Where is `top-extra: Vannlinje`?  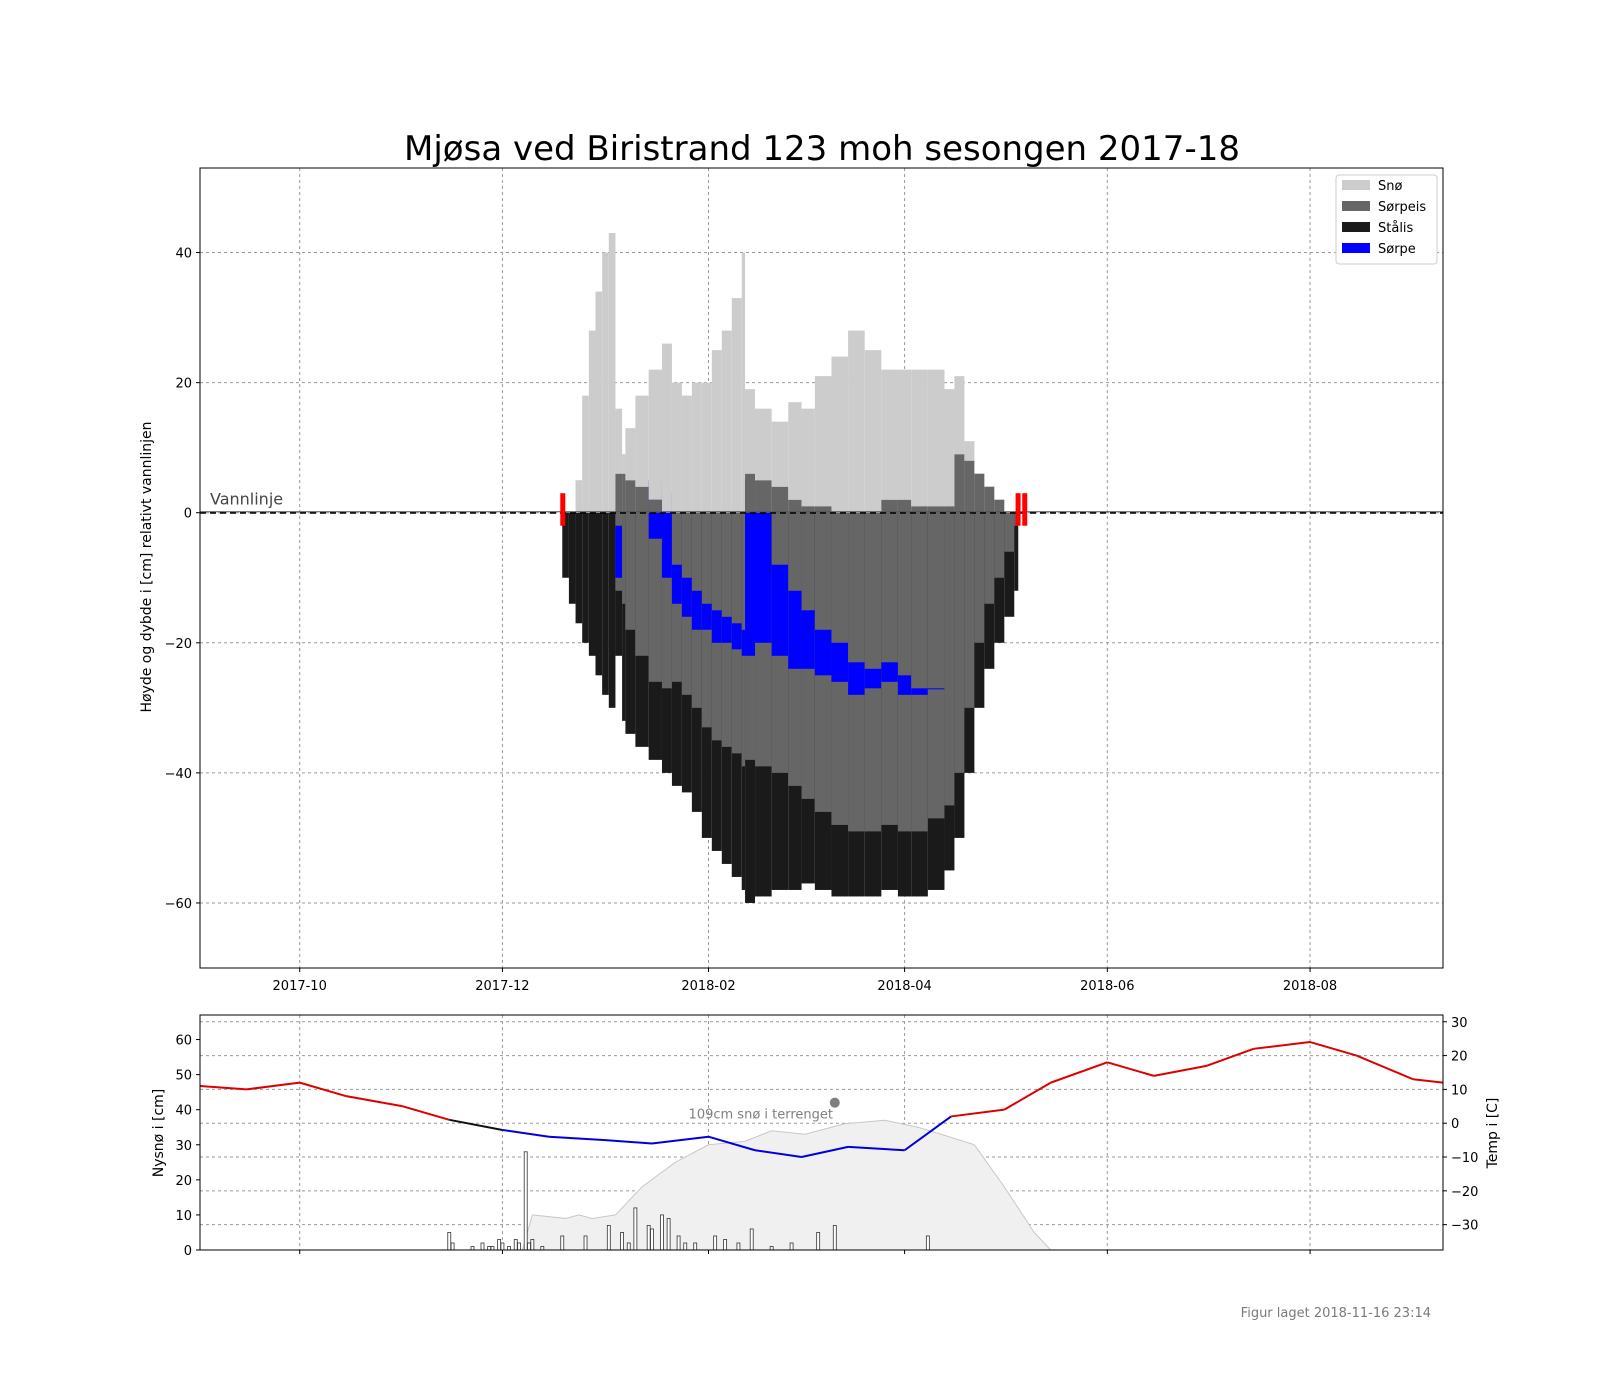 top-extra: Vannlinje is located at coordinates (821, 508).